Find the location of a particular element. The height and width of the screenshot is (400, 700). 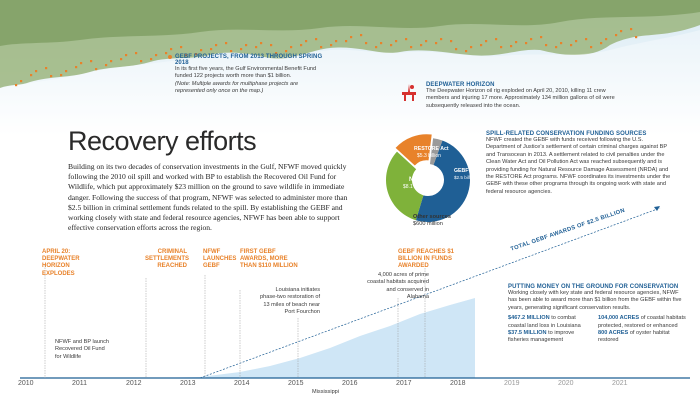

orange-dot-icon is located at coordinates (170, 57).